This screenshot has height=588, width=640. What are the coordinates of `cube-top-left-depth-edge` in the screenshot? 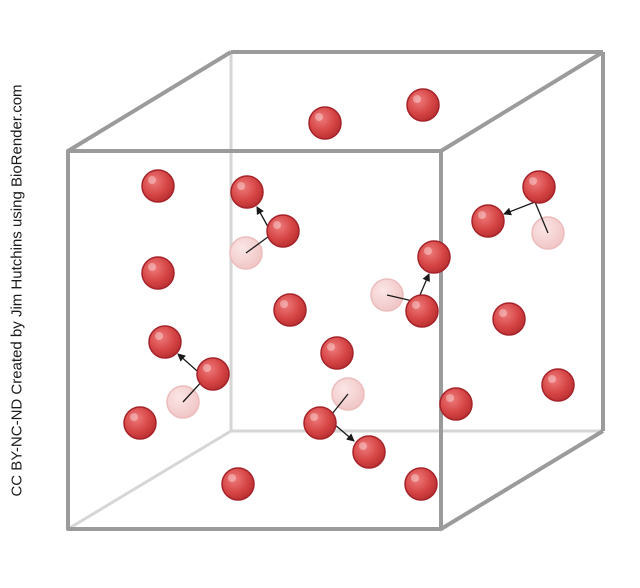 It's located at (149, 101).